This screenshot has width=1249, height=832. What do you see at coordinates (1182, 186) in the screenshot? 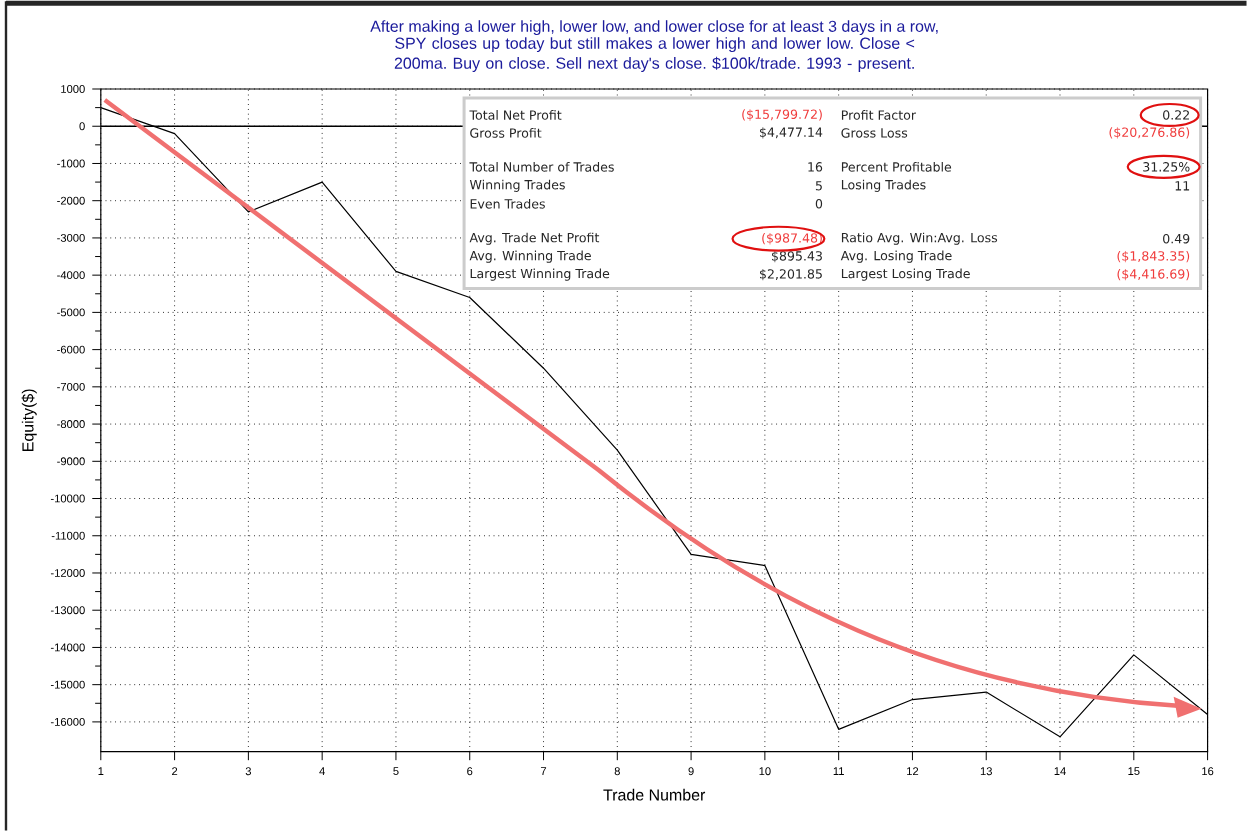
I see `annotation: 11` at bounding box center [1182, 186].